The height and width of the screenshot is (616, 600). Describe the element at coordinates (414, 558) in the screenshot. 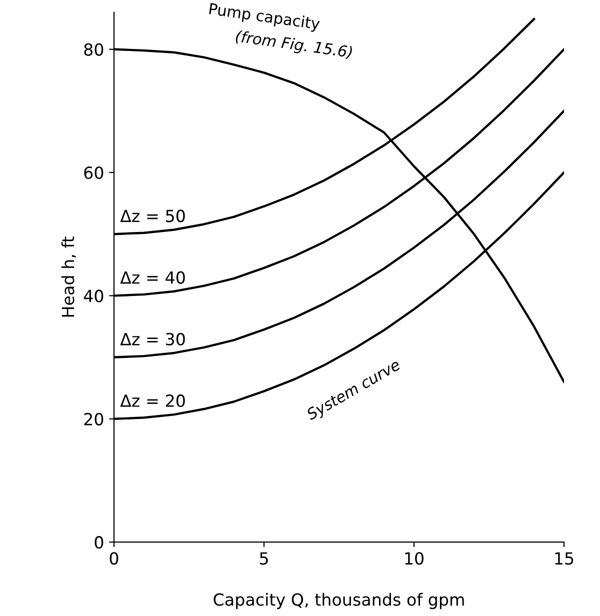

I see `x-tick-label: 10` at that location.